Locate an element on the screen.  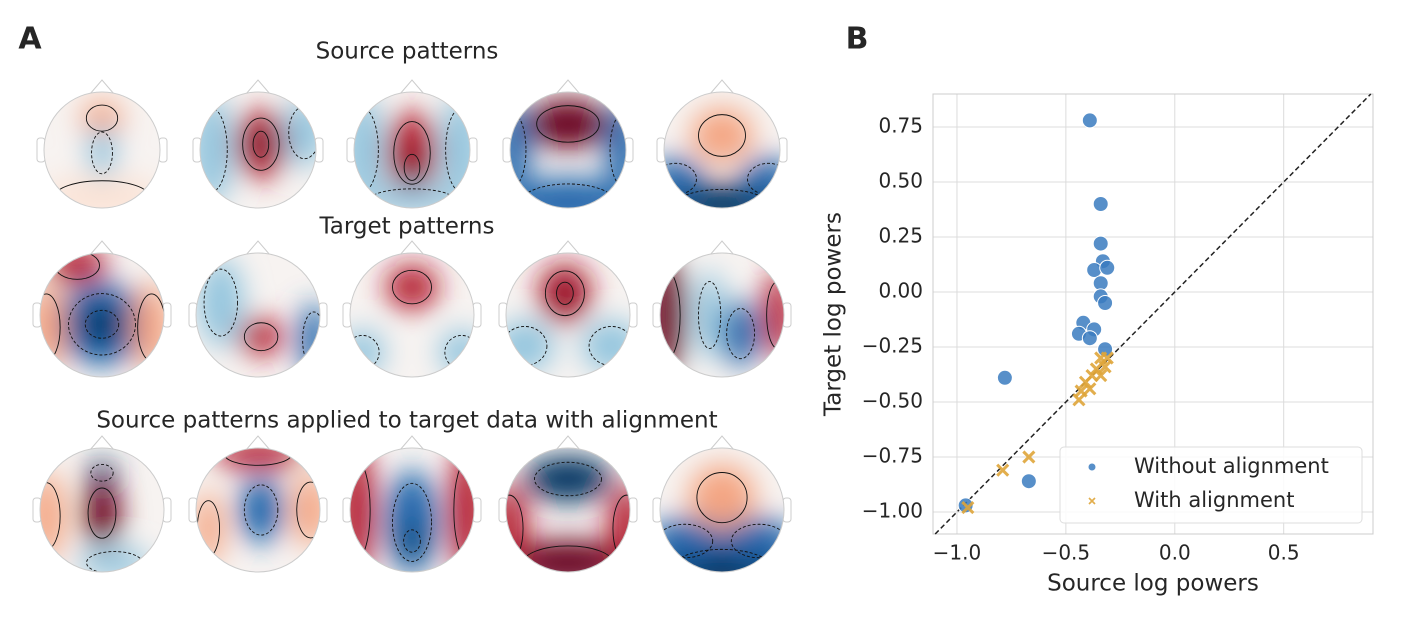
y-tick-label: 0.00 is located at coordinates (900, 291).